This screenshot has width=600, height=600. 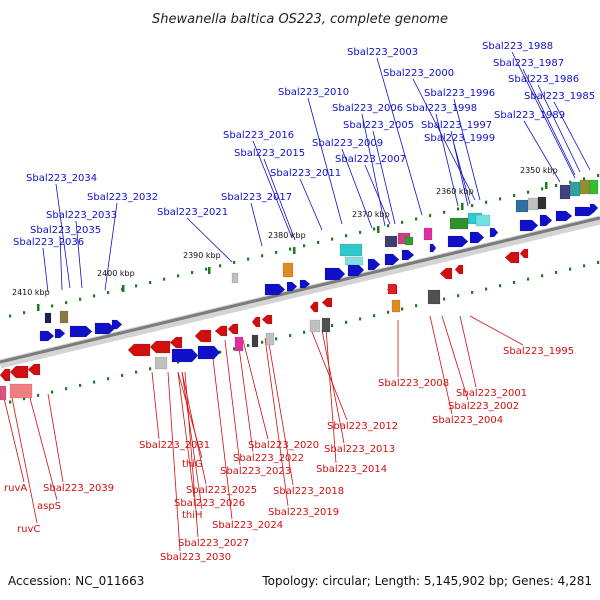 What do you see at coordinates (559, 96) in the screenshot?
I see `gene-label: Sbal223_1985` at bounding box center [559, 96].